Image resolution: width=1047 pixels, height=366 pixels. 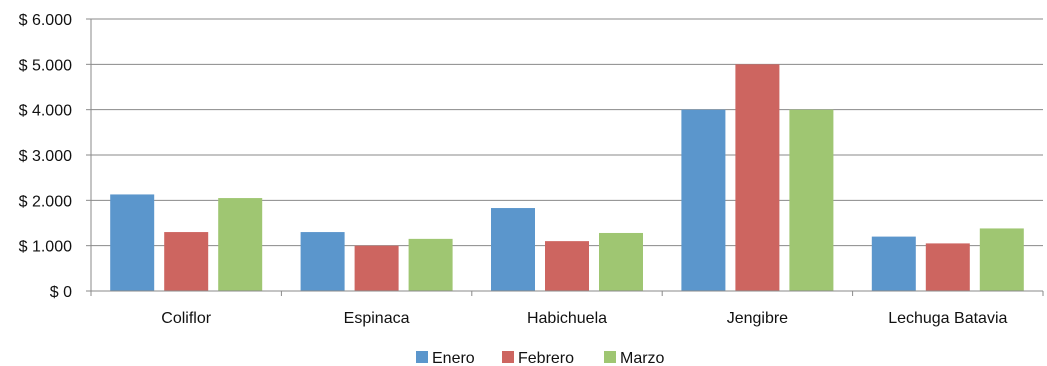 What do you see at coordinates (422, 357) in the screenshot?
I see `legend-swatch-enero` at bounding box center [422, 357].